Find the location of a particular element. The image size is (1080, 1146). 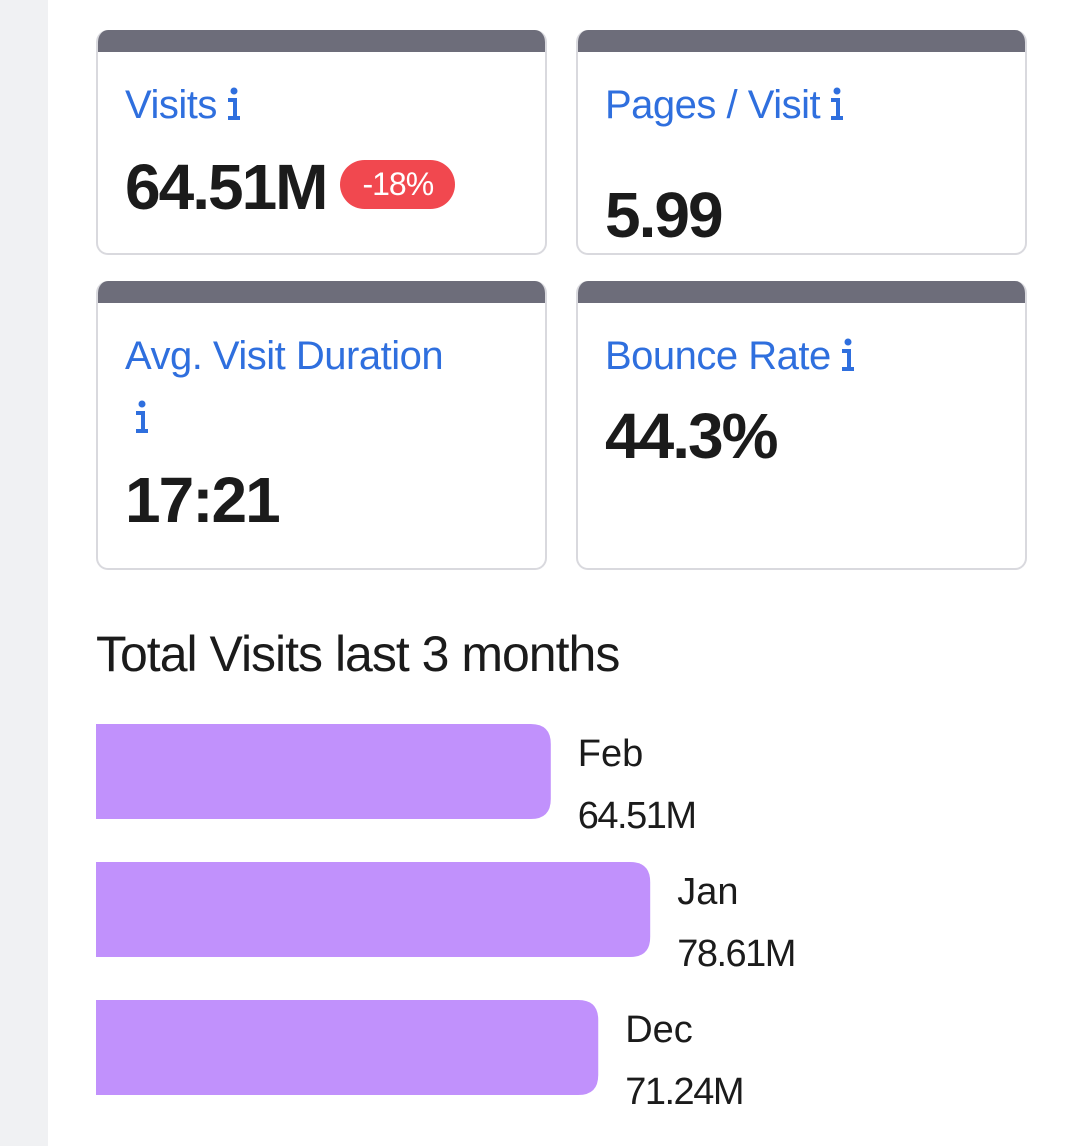

card-title-text: Visits is located at coordinates (171, 105).